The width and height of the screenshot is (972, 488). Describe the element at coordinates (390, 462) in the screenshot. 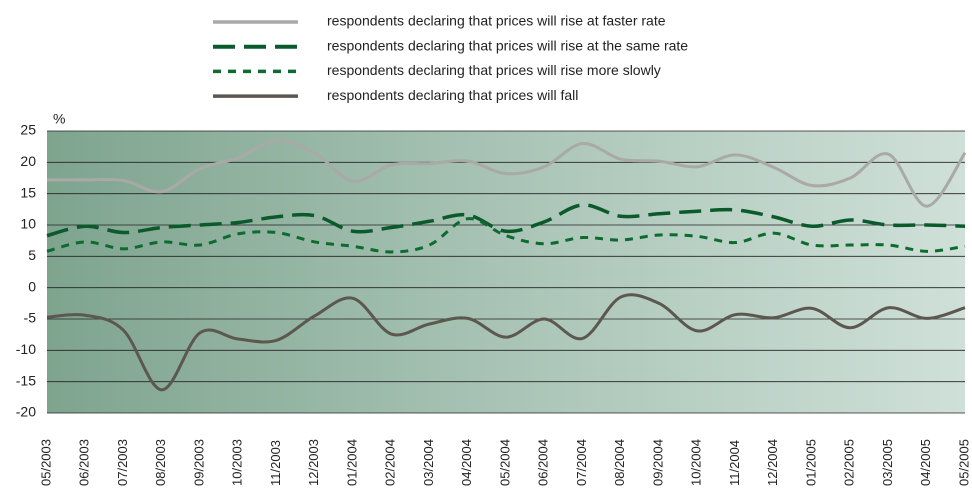

I see `x-tick-label: 02/2004` at that location.